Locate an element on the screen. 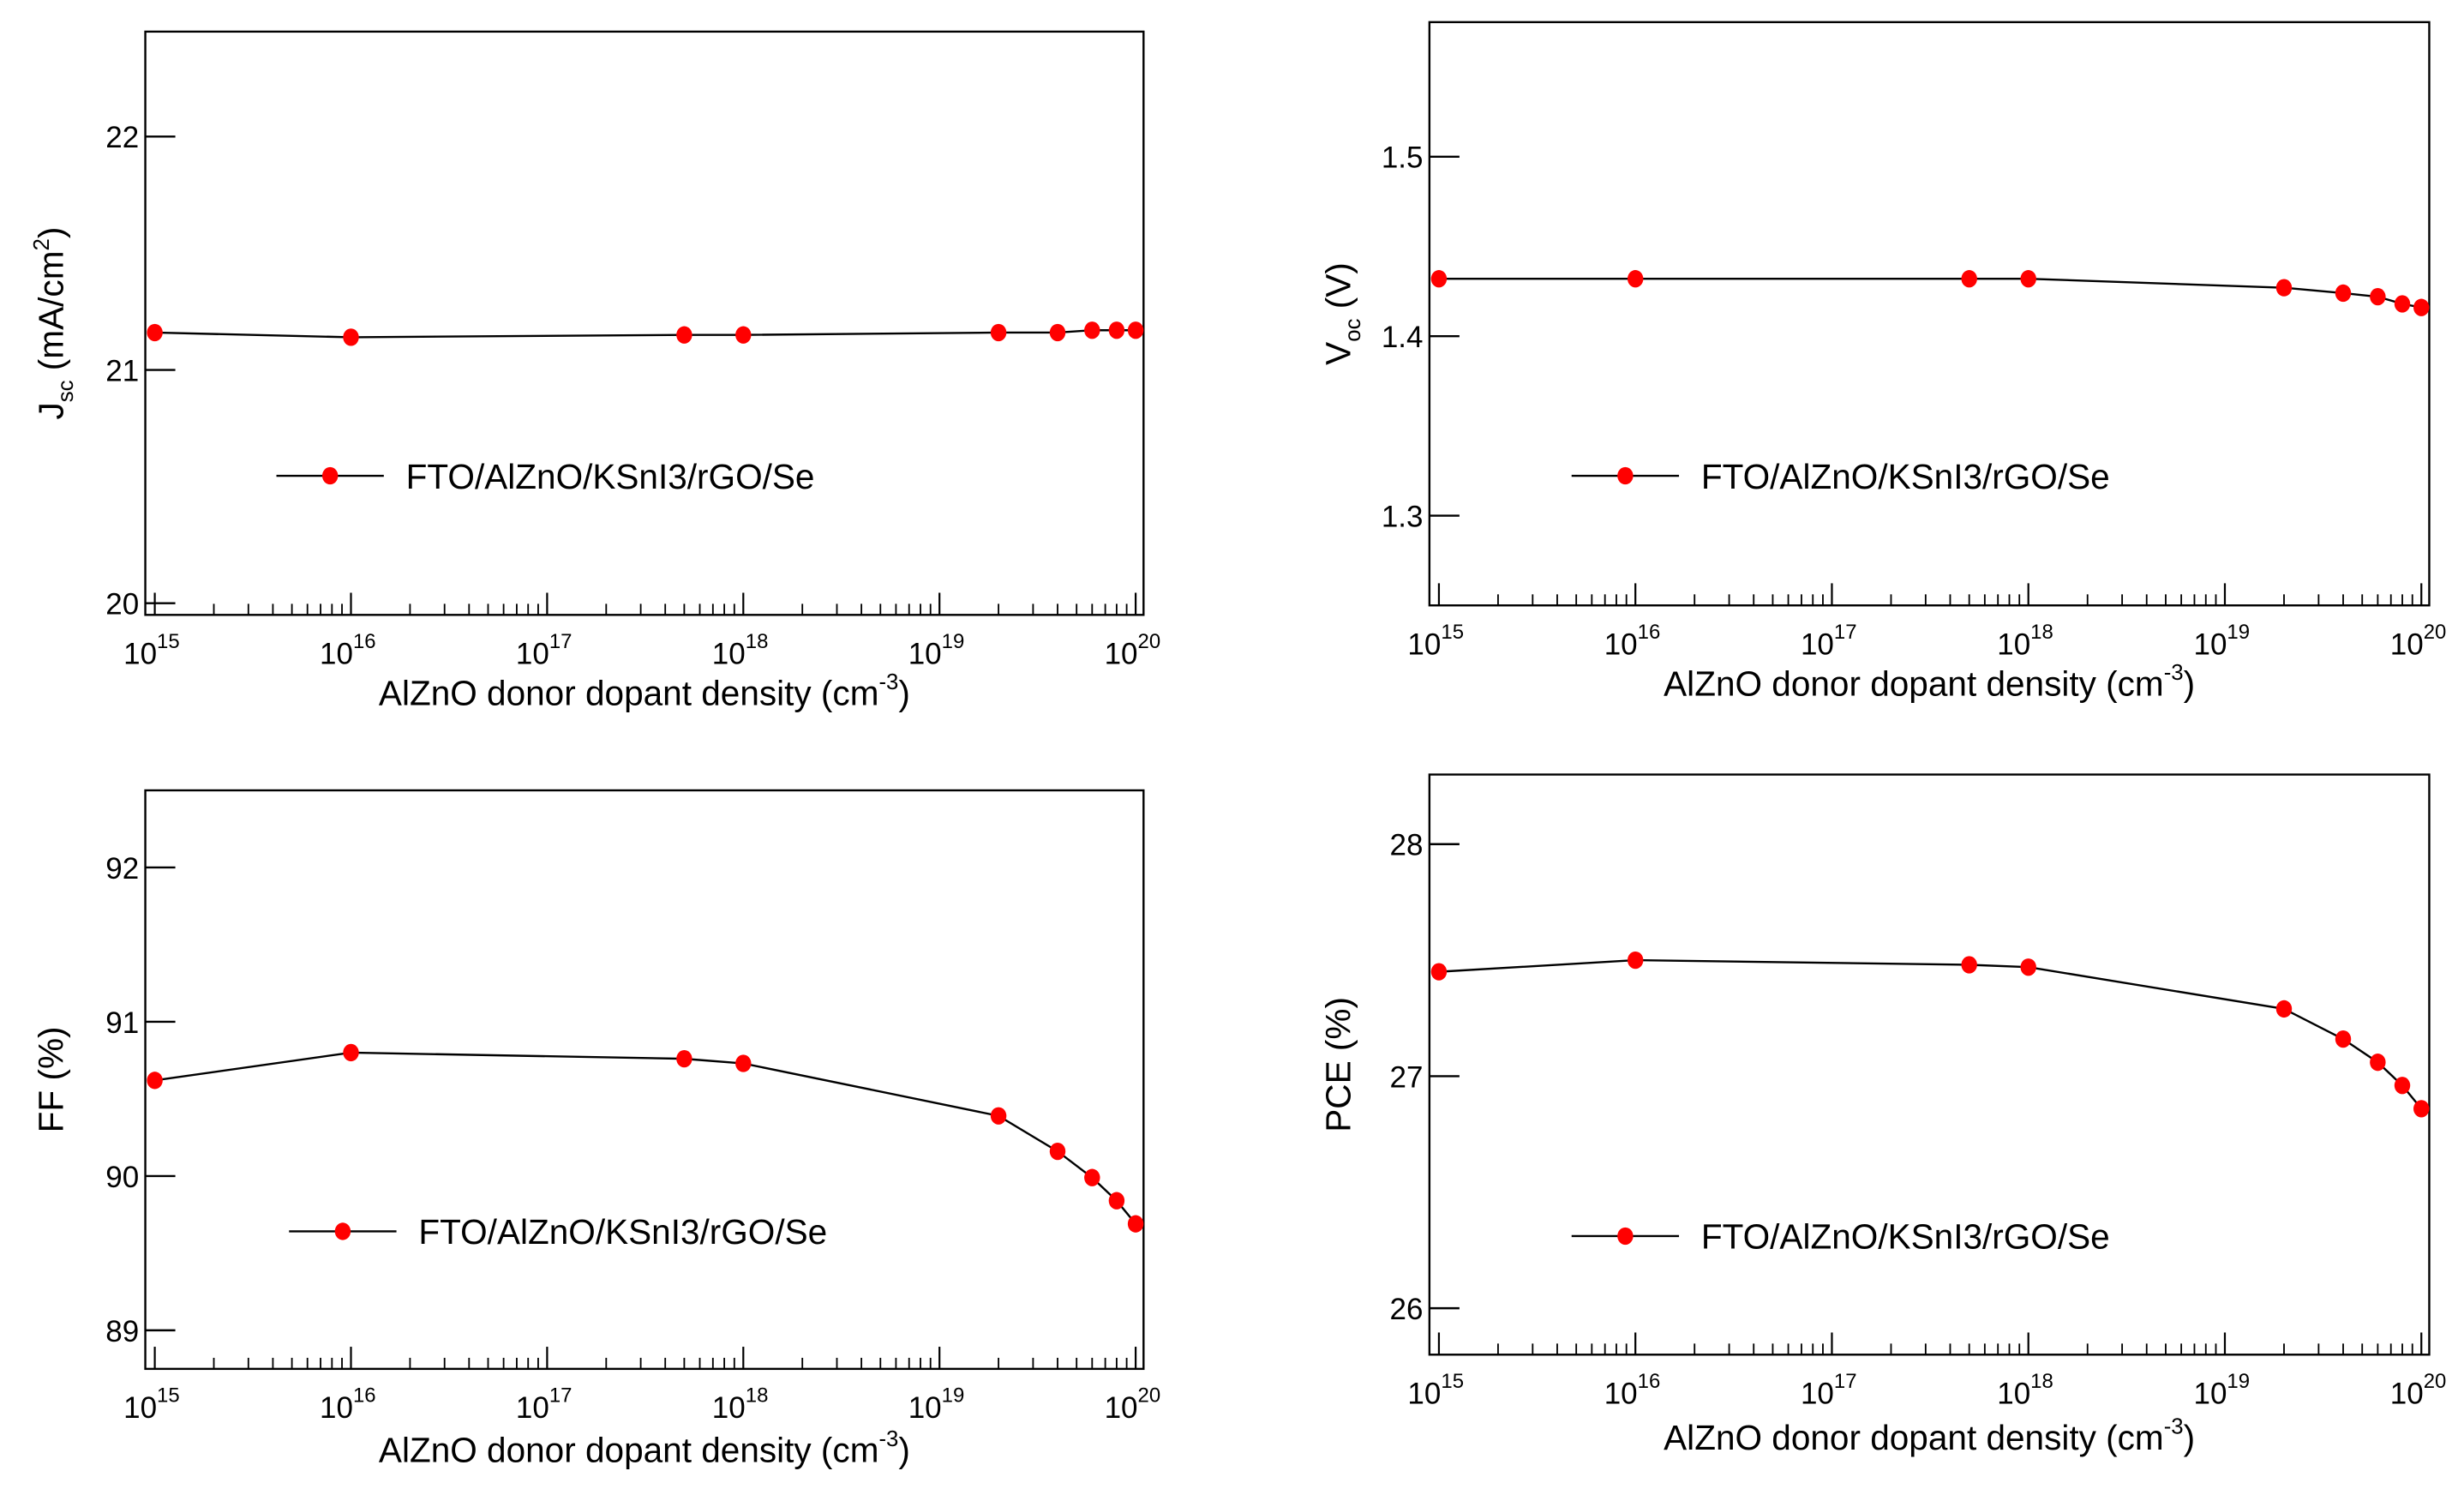 The width and height of the screenshot is (2464, 1489). y-tick-label: 20 is located at coordinates (122, 605).